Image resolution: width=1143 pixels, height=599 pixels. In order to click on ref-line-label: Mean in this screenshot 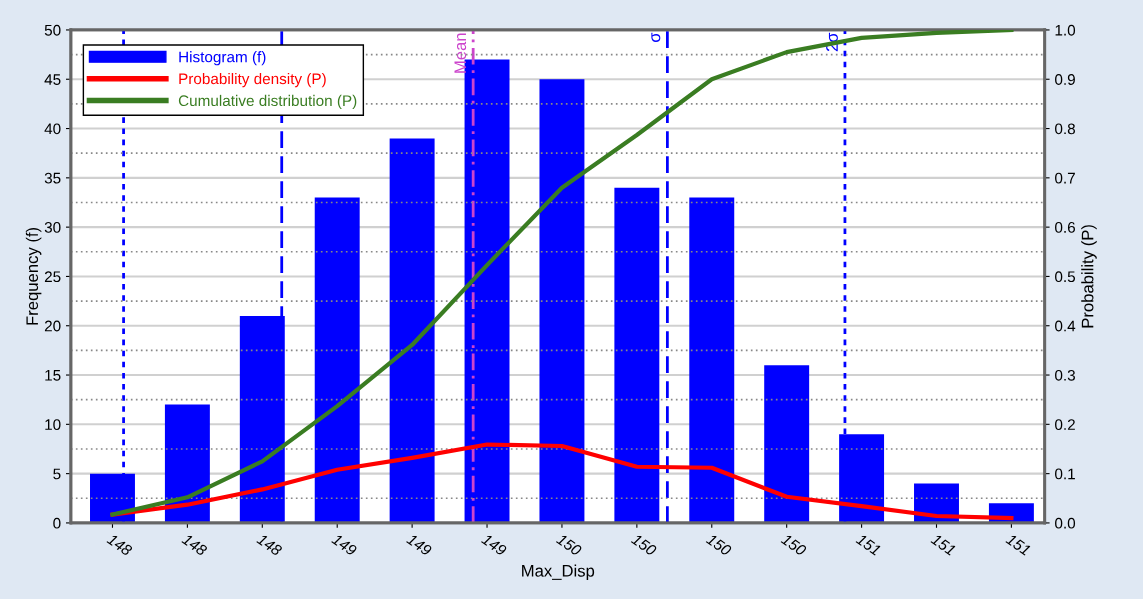, I will do `click(460, 53)`.